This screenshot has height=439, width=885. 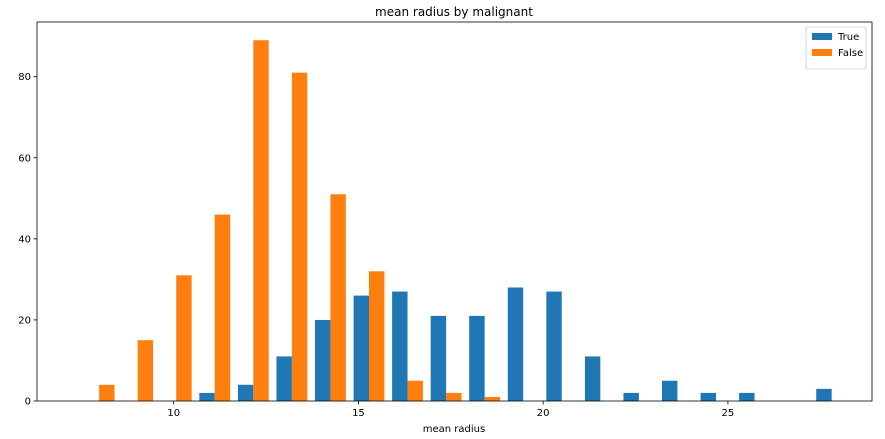 I want to click on x-tick-label-25: 25, so click(x=728, y=413).